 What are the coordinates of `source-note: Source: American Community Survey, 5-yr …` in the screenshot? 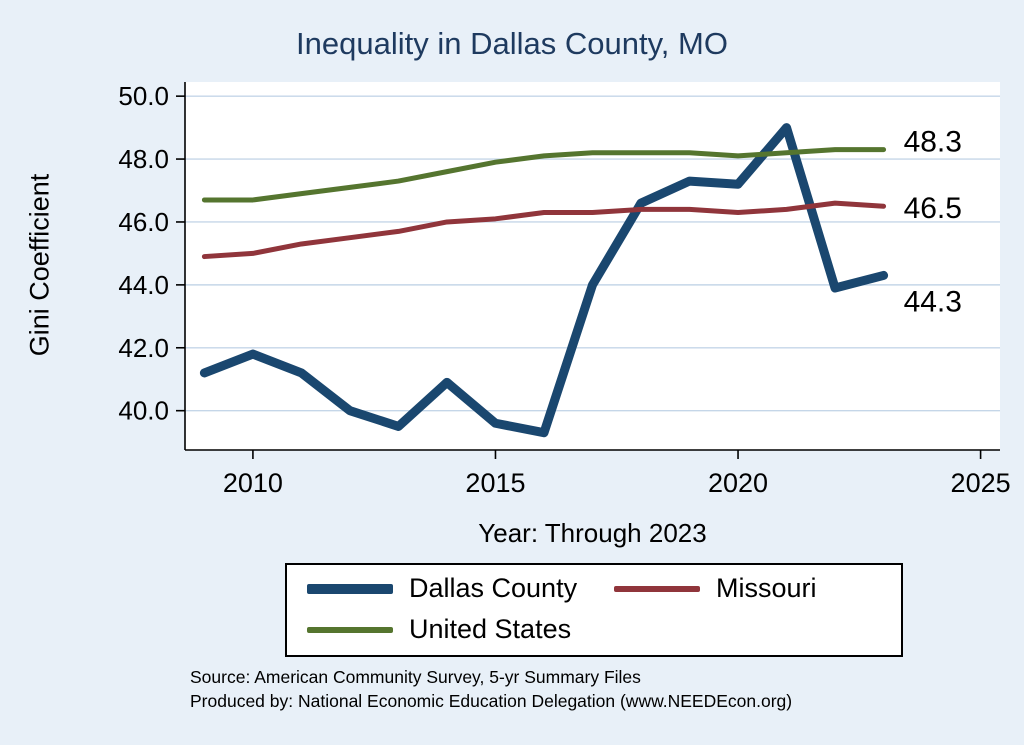 It's located at (491, 689).